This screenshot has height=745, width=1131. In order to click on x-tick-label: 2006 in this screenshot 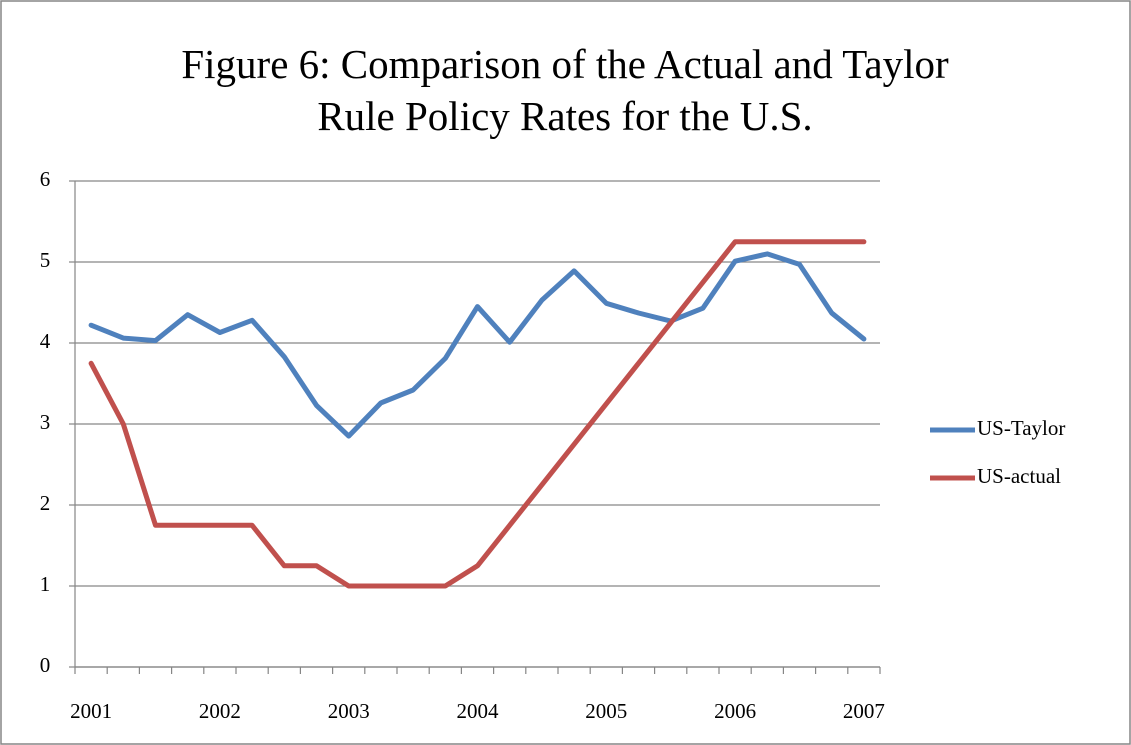, I will do `click(735, 711)`.